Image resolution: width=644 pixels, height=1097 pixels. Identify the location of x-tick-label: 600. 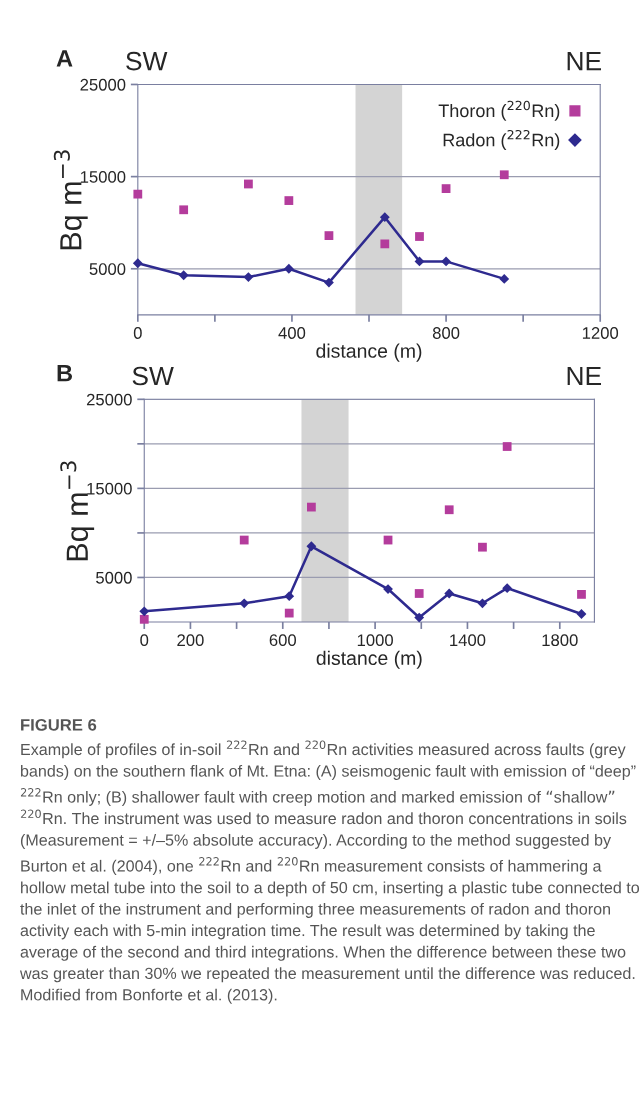
(283, 640).